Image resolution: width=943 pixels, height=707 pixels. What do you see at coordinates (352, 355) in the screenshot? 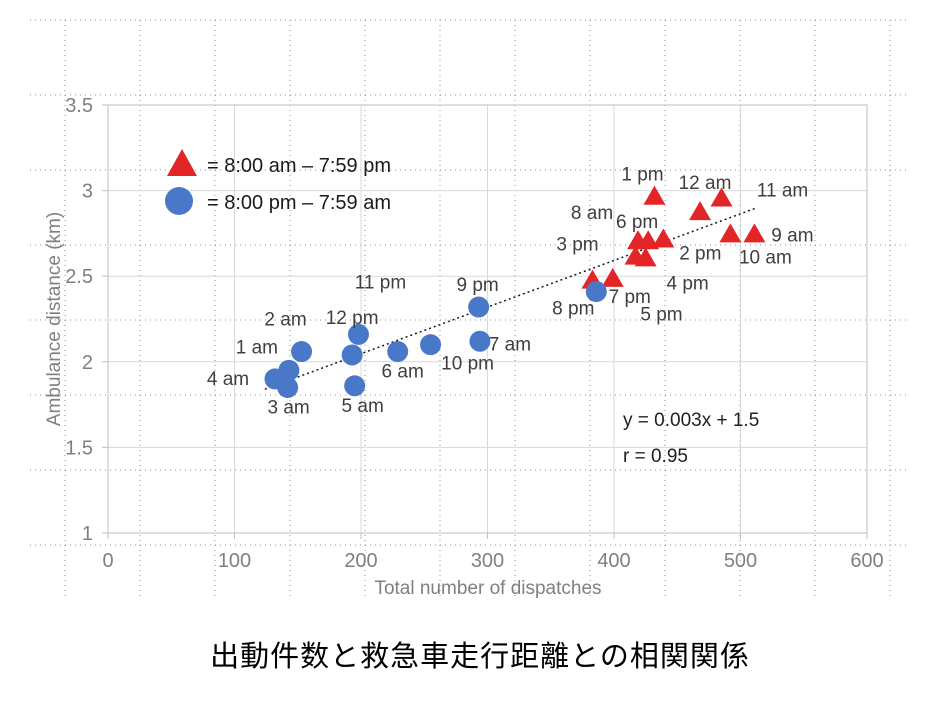
I see `data-point-12-pm` at bounding box center [352, 355].